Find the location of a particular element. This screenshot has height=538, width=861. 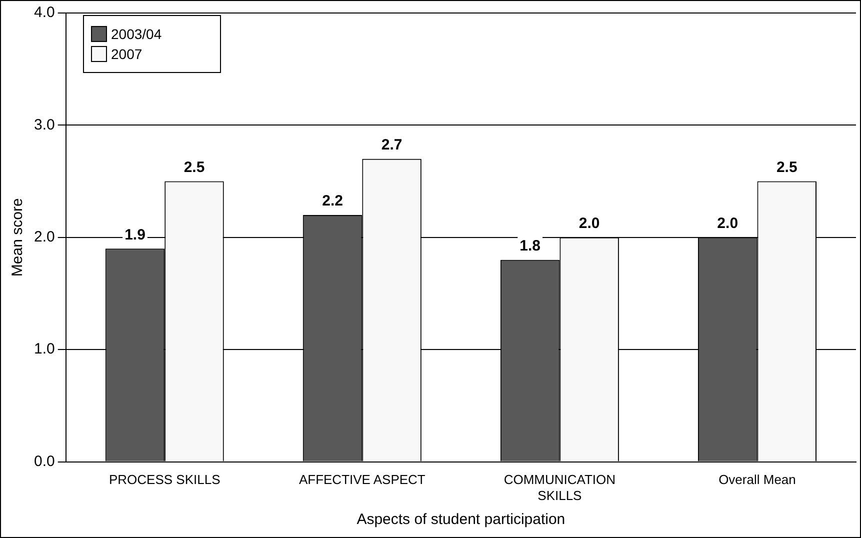

data-label: 2.7 is located at coordinates (391, 145).